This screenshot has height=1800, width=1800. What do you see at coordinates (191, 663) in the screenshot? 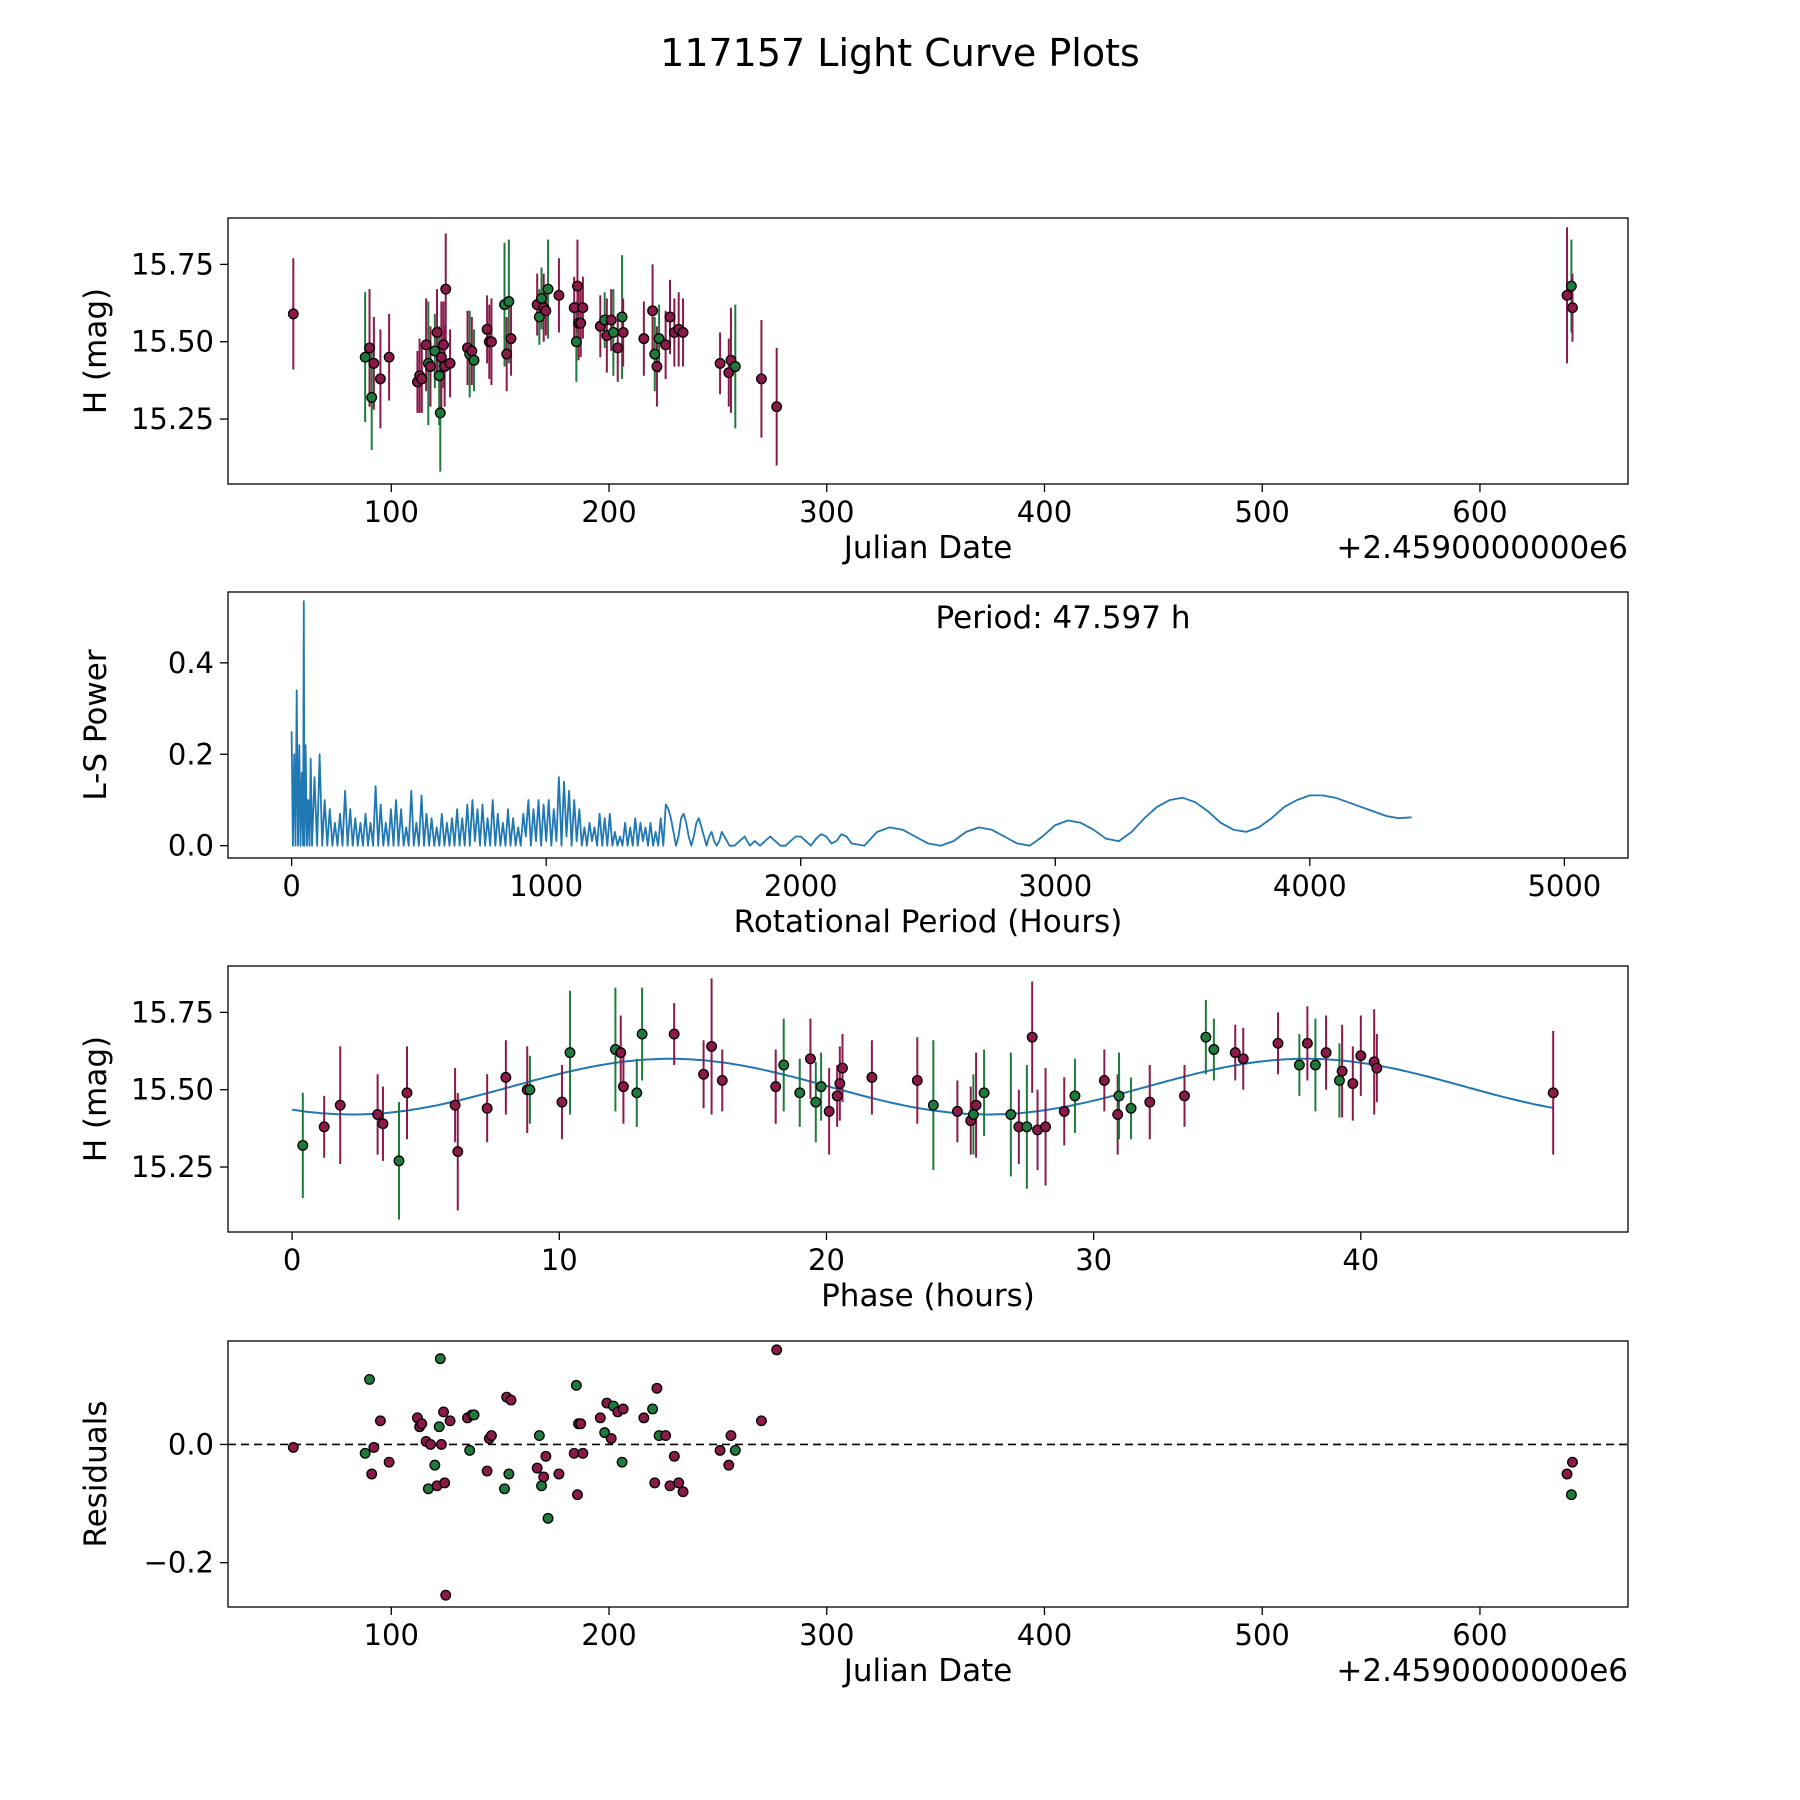
I see `y-tick-label: 0.4` at bounding box center [191, 663].